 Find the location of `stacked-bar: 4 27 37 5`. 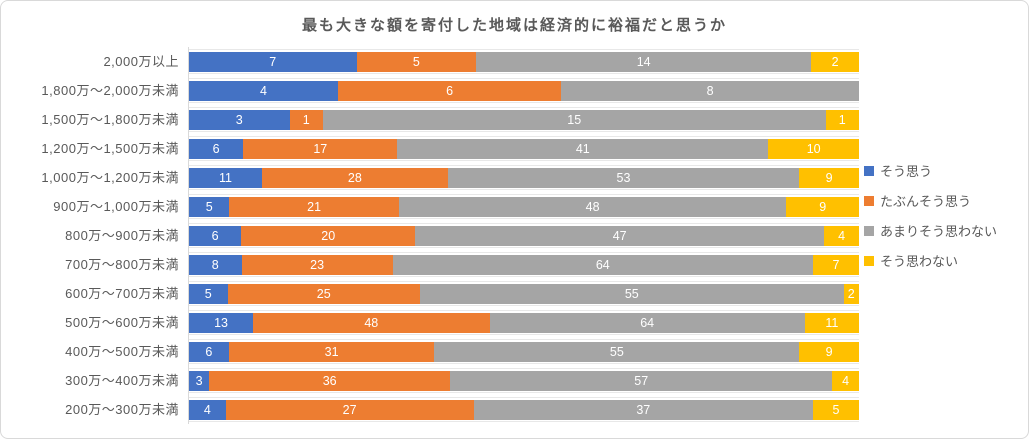

stacked-bar: 4 27 37 5 is located at coordinates (524, 409).